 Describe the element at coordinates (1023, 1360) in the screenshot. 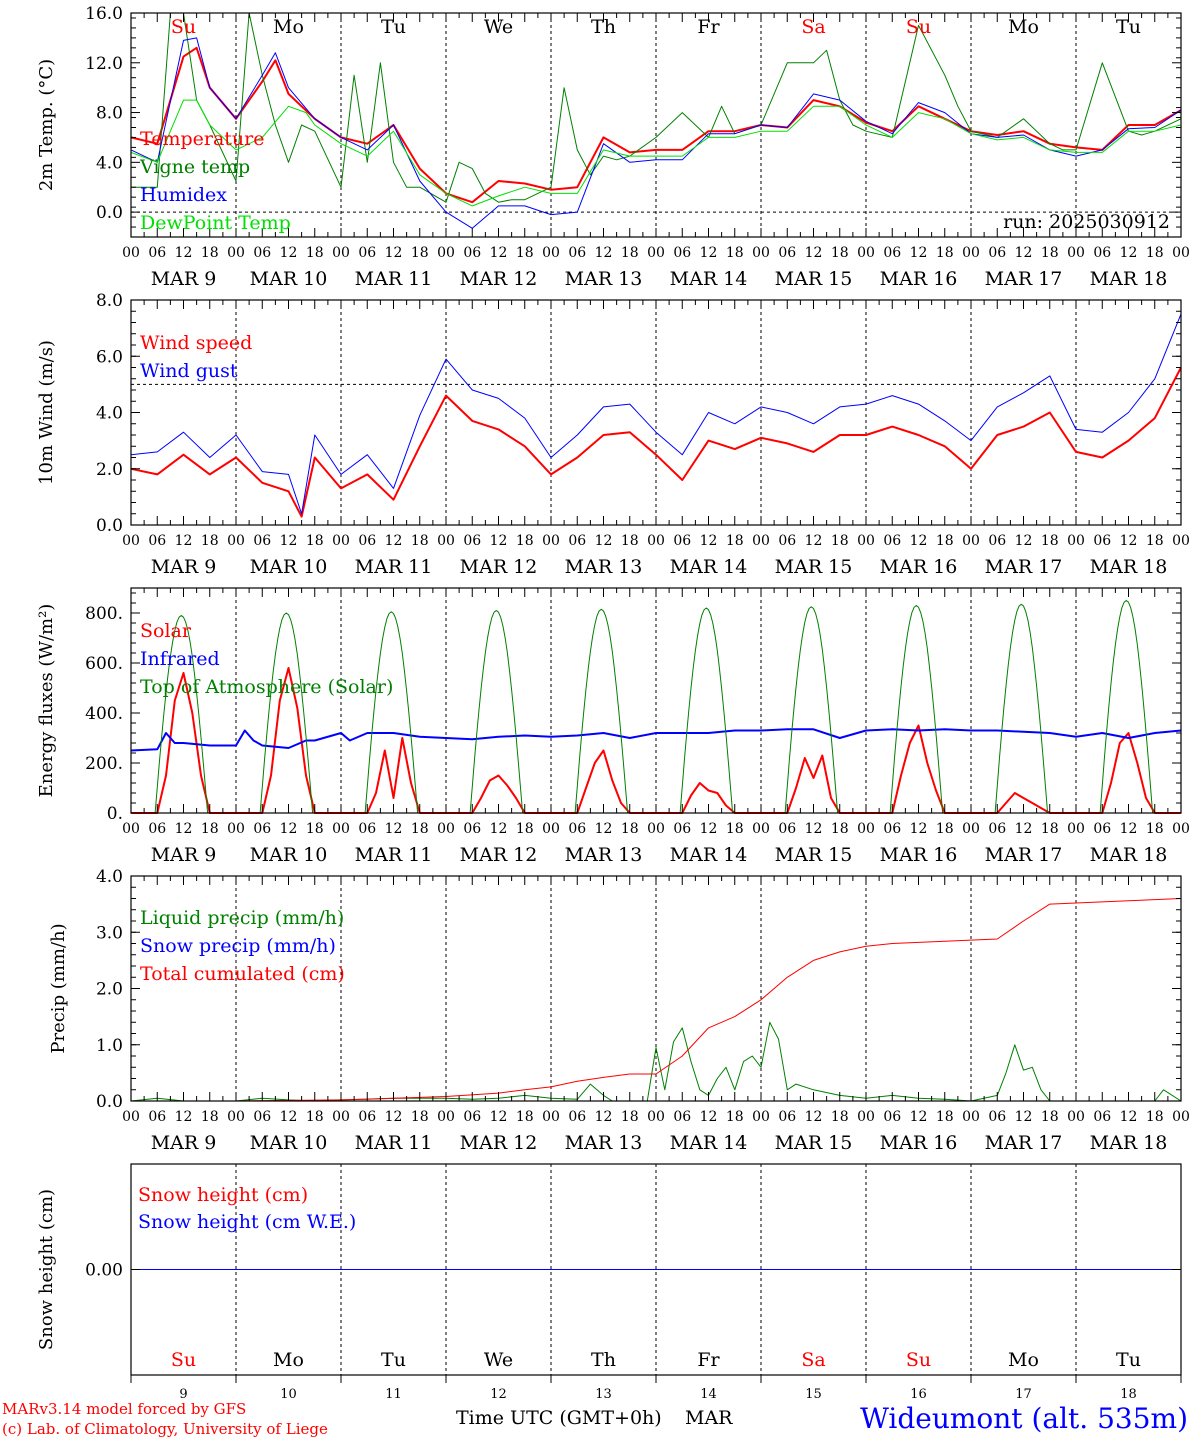

I see `weekday-label: Mo` at that location.